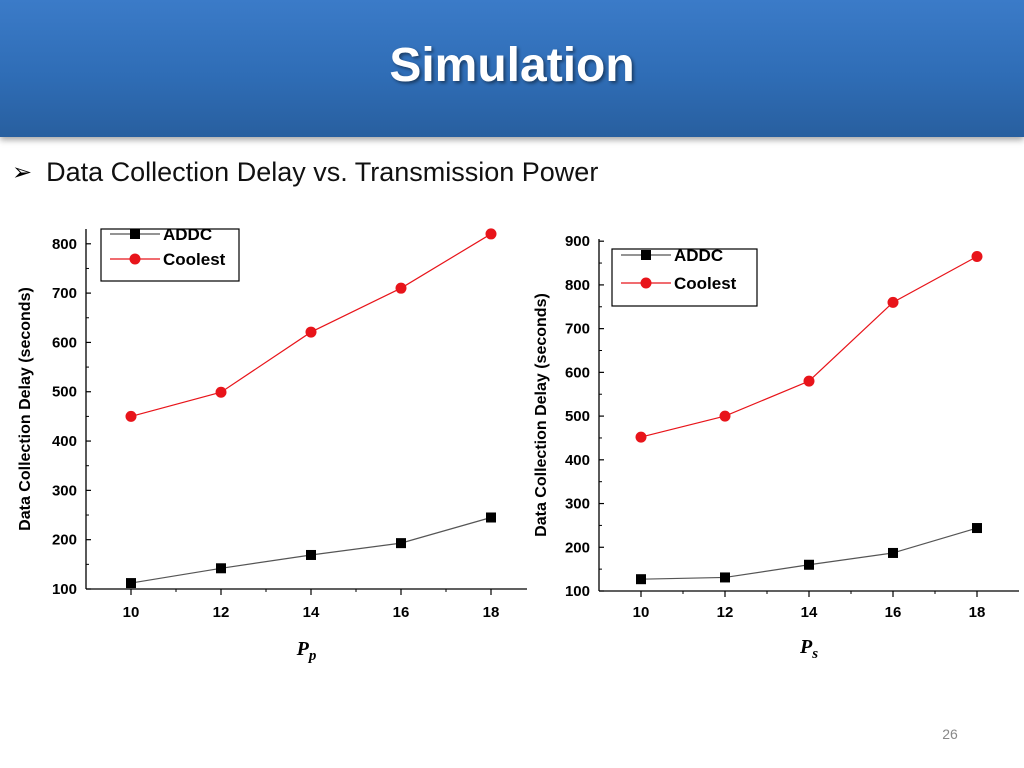 Image resolution: width=1024 pixels, height=768 pixels. Describe the element at coordinates (950, 734) in the screenshot. I see `page-number: 26` at that location.